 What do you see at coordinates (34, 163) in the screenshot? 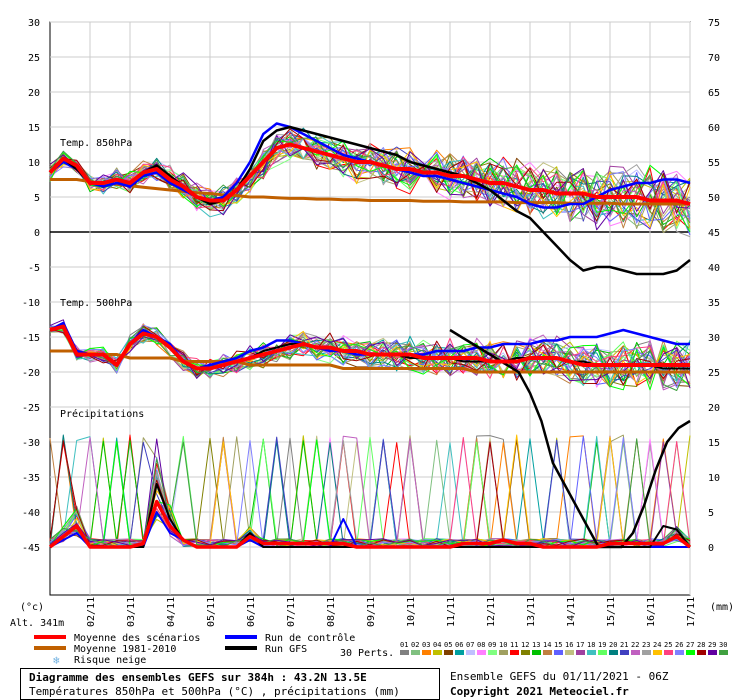
I see `left-tick-label: 10` at bounding box center [34, 163].